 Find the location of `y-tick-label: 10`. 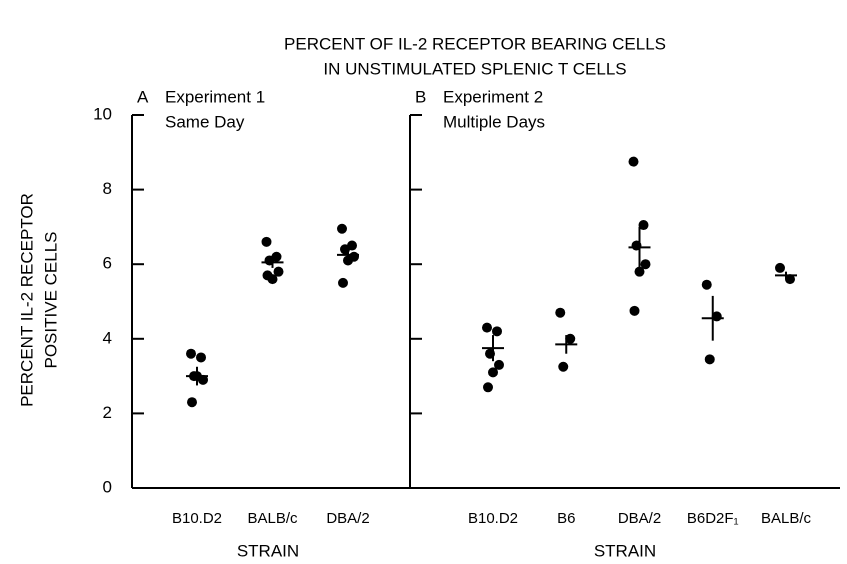

y-tick-label: 10 is located at coordinates (102, 113).